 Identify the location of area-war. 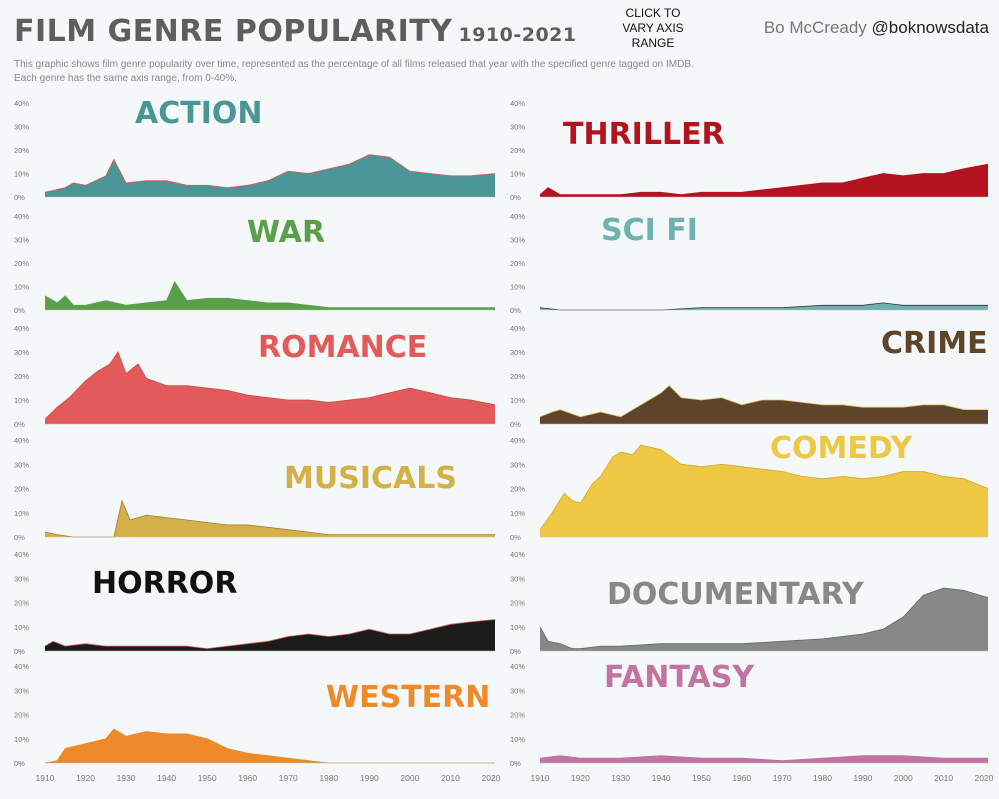
(270, 295).